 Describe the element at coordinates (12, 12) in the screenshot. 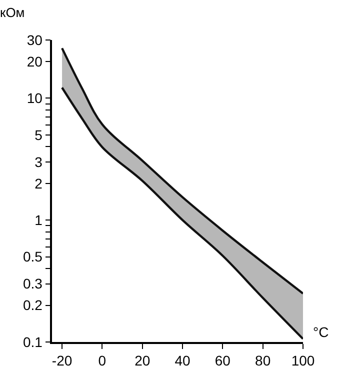

I see `y-axis-title: кОм` at that location.